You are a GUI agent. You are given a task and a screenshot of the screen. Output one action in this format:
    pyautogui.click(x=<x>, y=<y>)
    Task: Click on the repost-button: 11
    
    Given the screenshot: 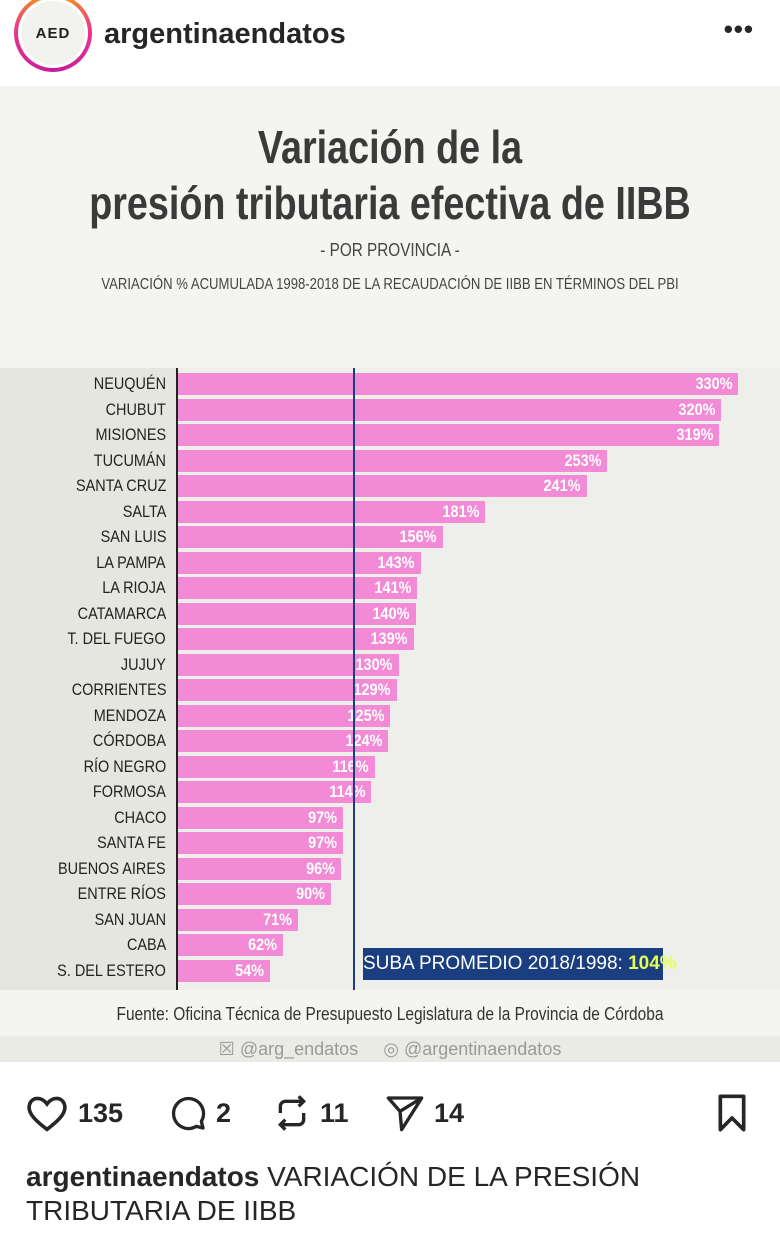 What is the action you would take?
    pyautogui.click(x=310, y=1113)
    